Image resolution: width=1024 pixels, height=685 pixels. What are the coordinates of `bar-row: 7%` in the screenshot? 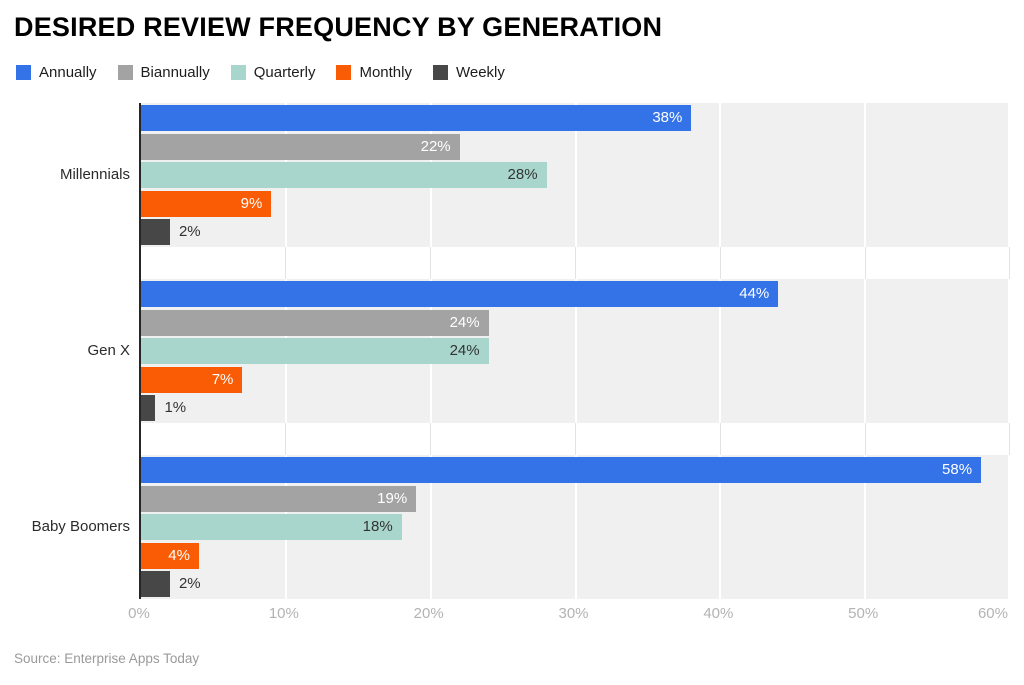 It's located at (575, 379).